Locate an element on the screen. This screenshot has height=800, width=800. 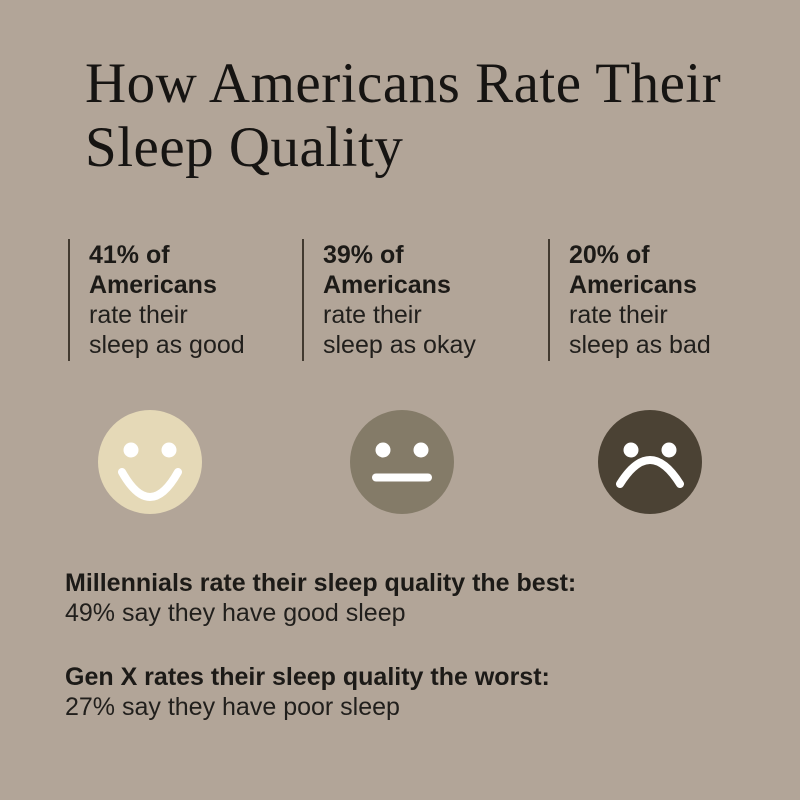
neutral-face-icon is located at coordinates (402, 462).